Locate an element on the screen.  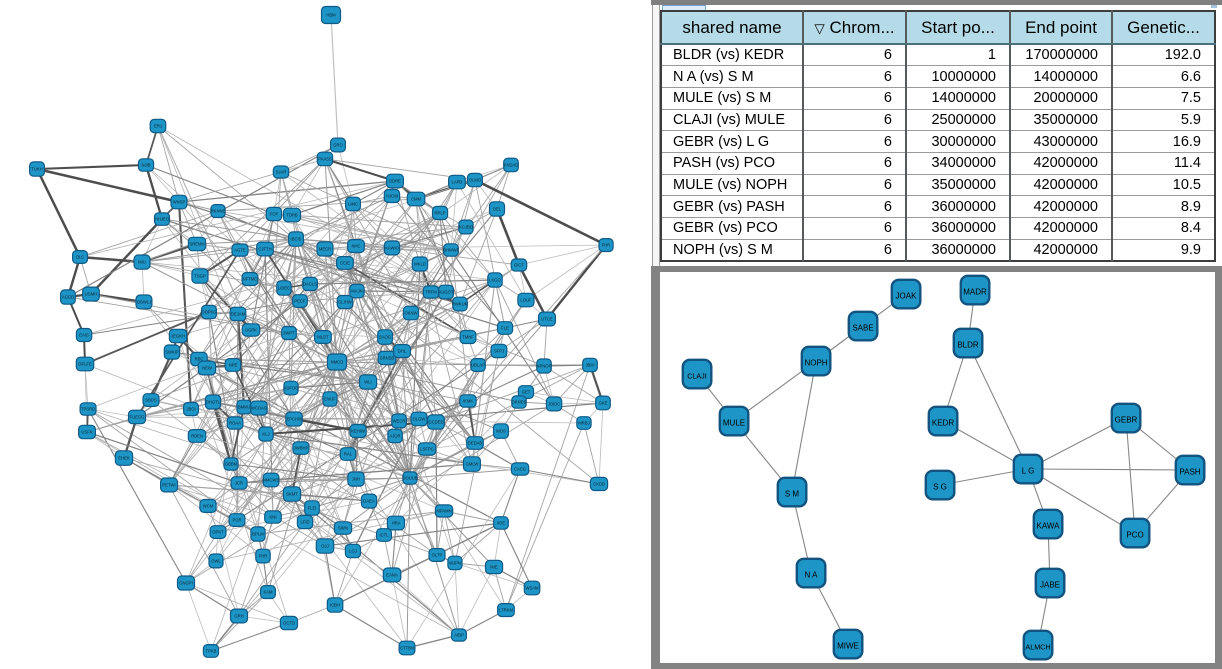
svg-text: FCP is located at coordinates (274, 214).